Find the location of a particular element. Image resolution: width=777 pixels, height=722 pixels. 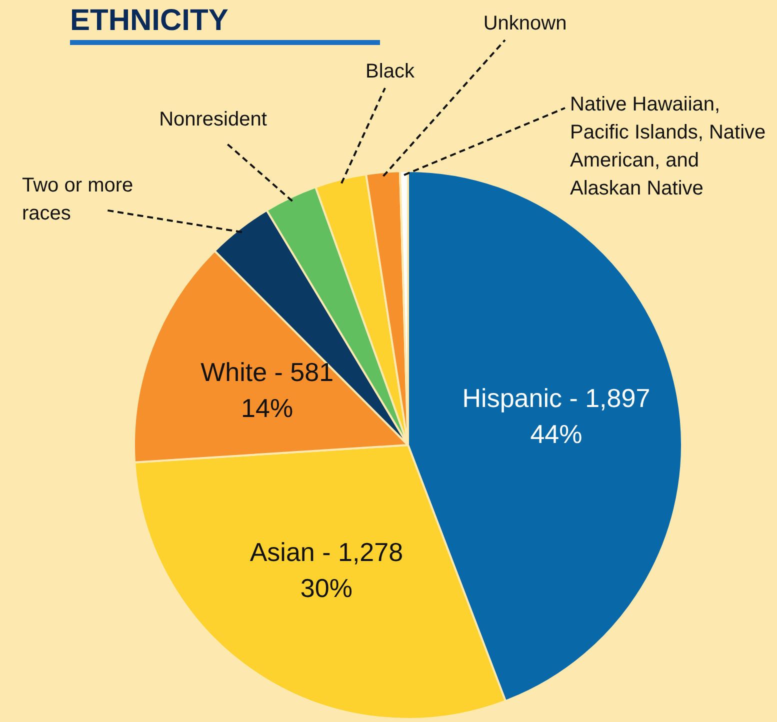

chart-title: ETHNICITY is located at coordinates (149, 21).